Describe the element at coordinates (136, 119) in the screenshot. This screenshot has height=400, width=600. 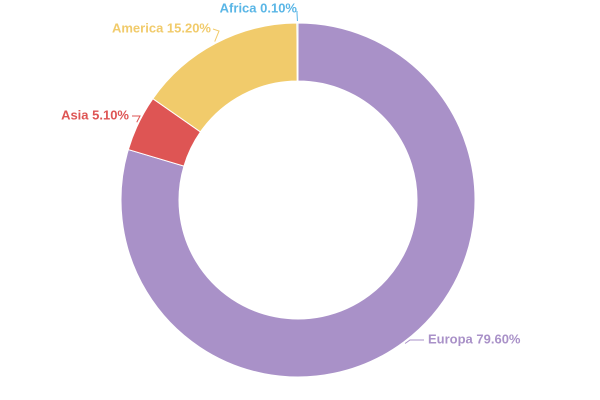
I see `leader-line-asia` at that location.